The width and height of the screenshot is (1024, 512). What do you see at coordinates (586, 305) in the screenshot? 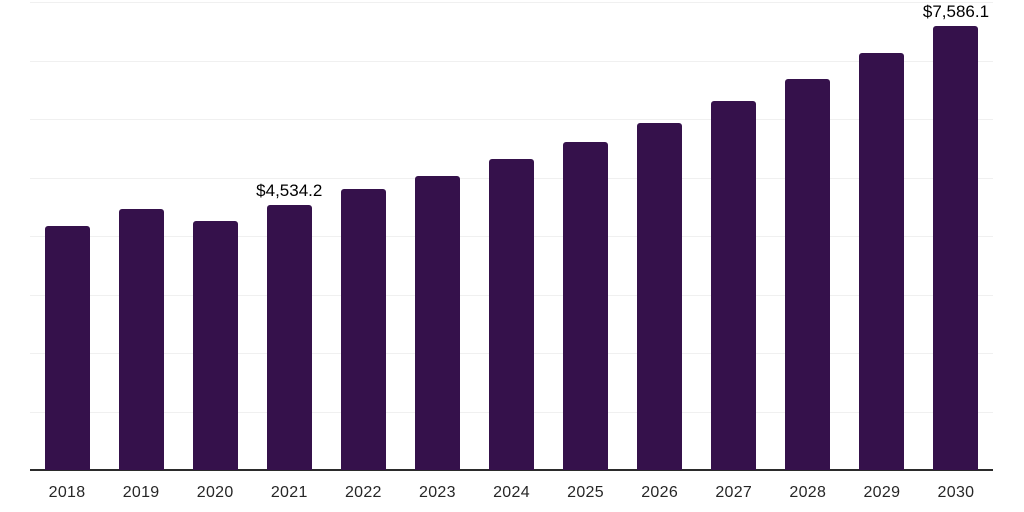
I see `bar-2025` at bounding box center [586, 305].